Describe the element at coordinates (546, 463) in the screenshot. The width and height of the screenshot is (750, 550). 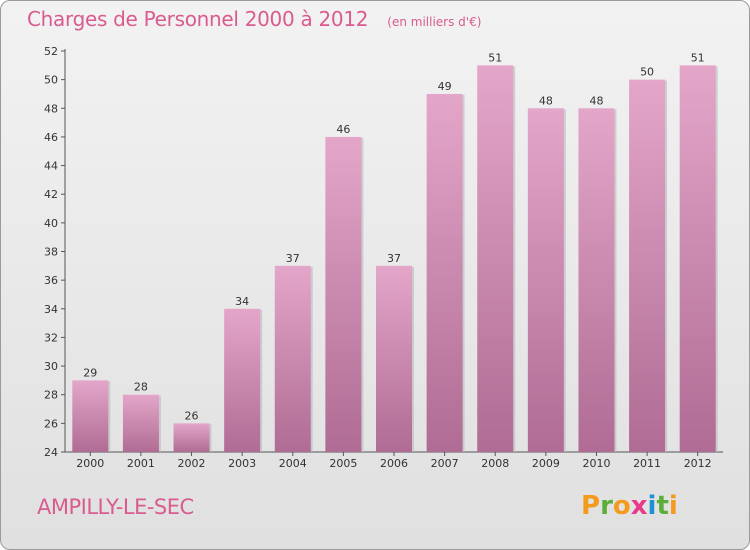
I see `x-tick-label: 2009` at that location.